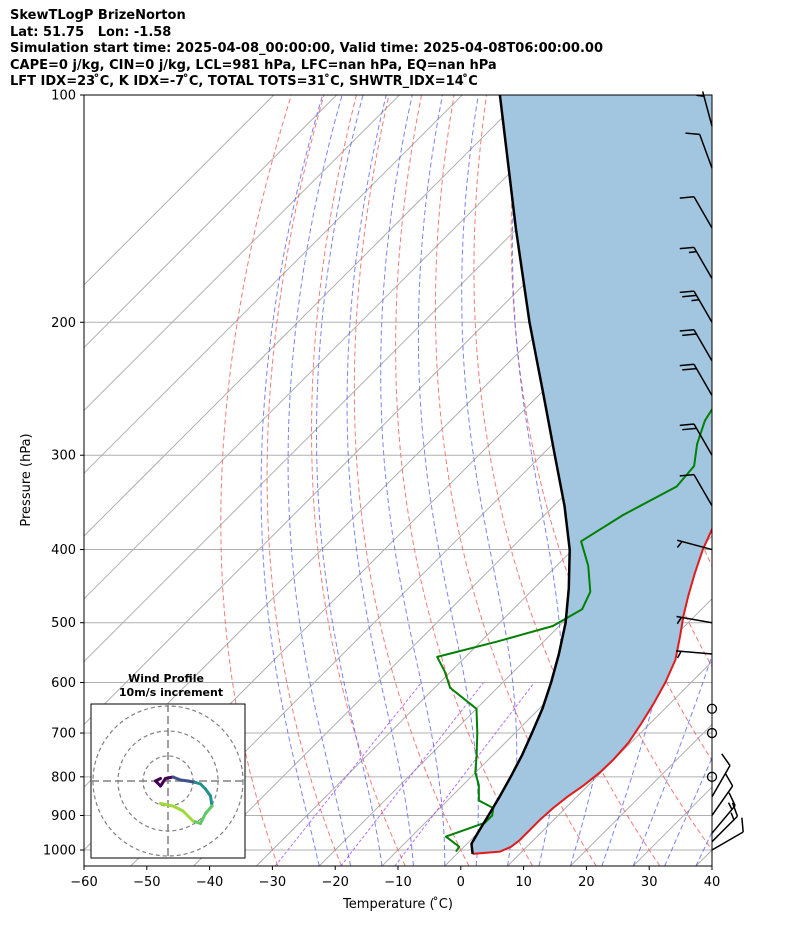 Image resolution: width=794 pixels, height=937 pixels. Describe the element at coordinates (168, 765) in the screenshot. I see `hodograph-inset: Wind Profile 10m/s increment` at that location.